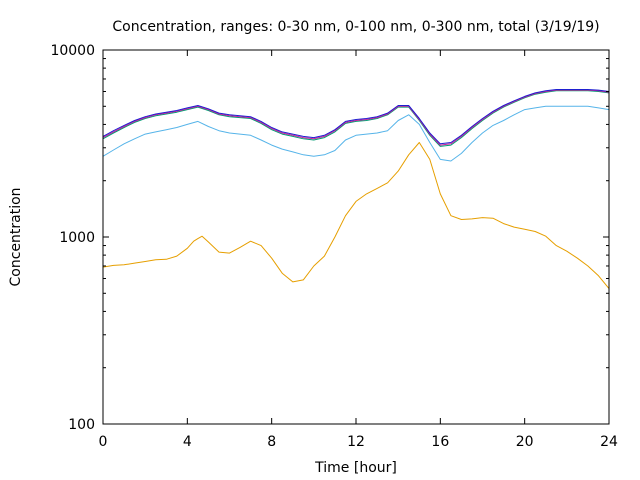 The image size is (640, 480). Describe the element at coordinates (355, 468) in the screenshot. I see `x-axis-label: Time [hour]` at that location.